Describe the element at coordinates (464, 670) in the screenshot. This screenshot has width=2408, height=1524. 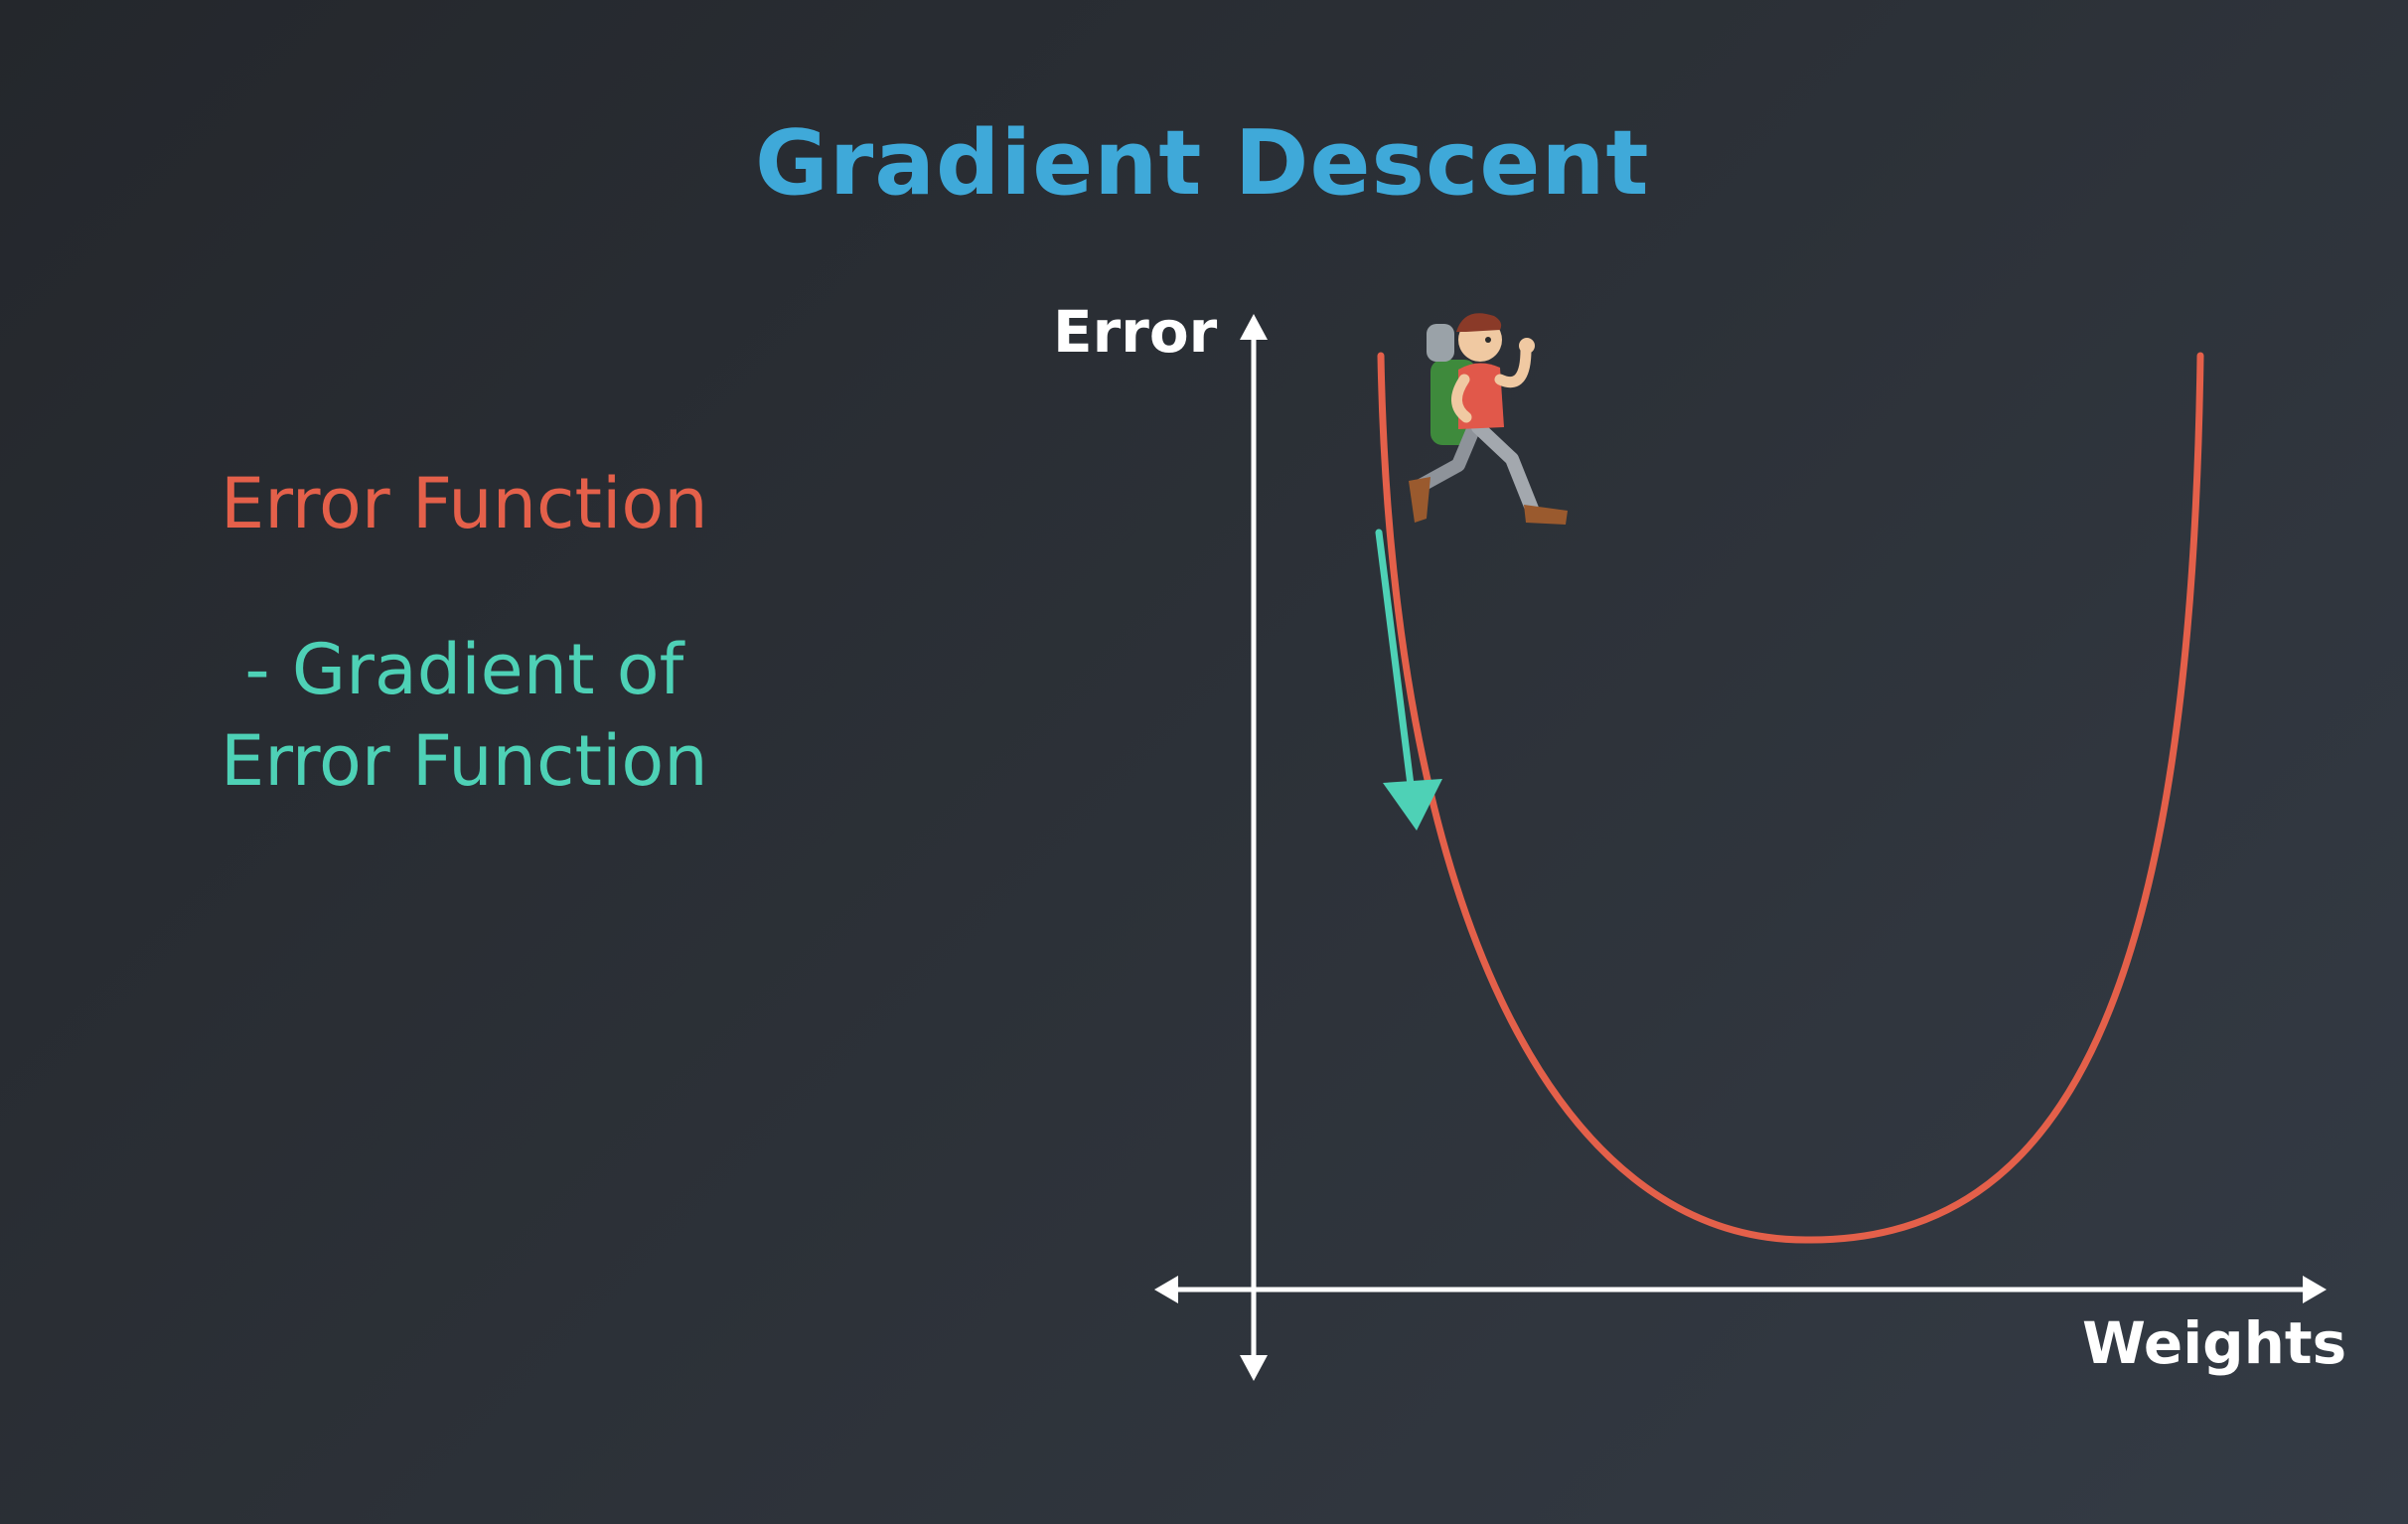
I see `negative-gradient-label-line1: - Gradient of` at that location.